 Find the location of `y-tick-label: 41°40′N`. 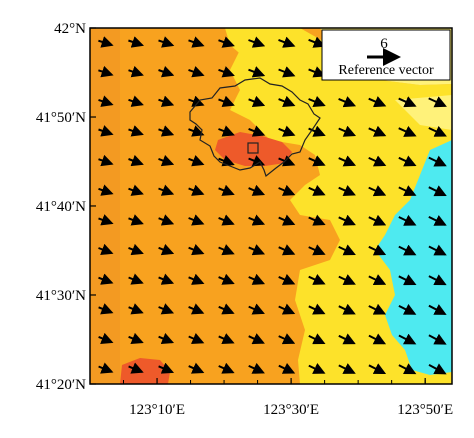

y-tick-label: 41°40′N is located at coordinates (61, 207).